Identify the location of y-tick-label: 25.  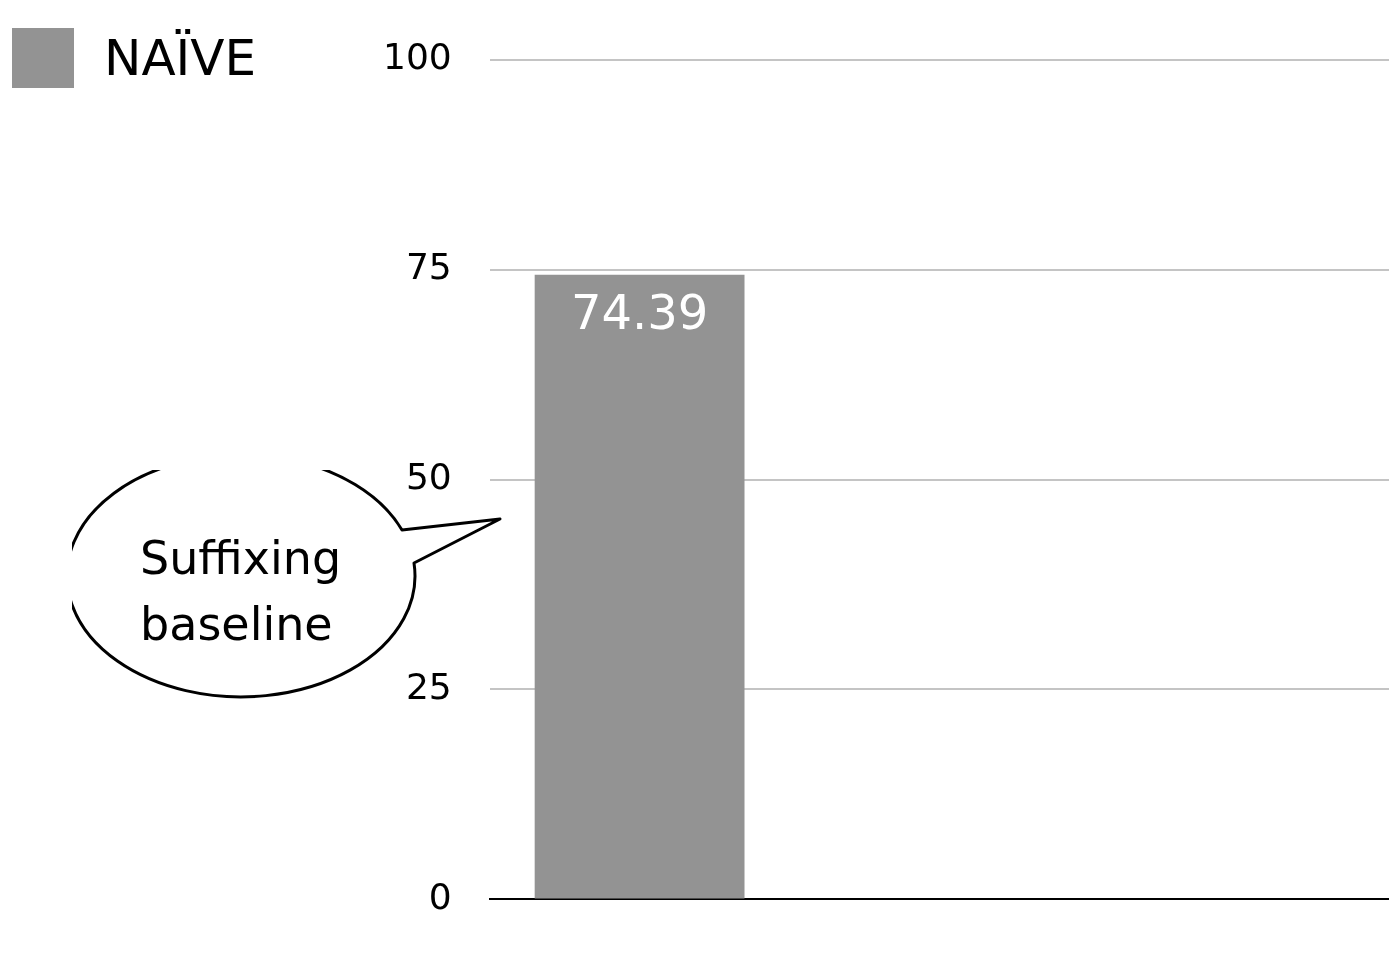
(428, 686).